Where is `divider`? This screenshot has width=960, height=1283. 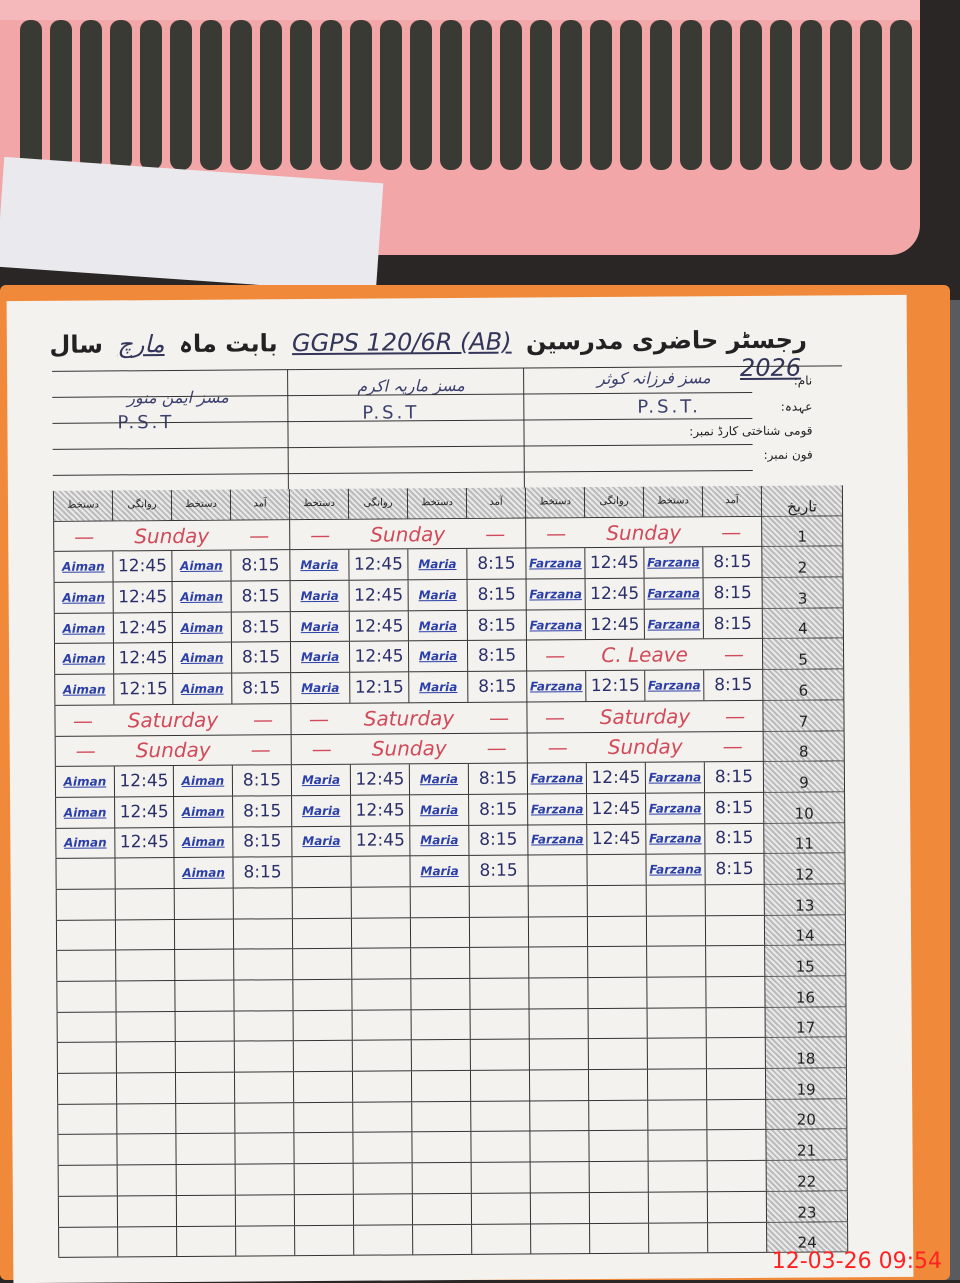
divider is located at coordinates (402, 446).